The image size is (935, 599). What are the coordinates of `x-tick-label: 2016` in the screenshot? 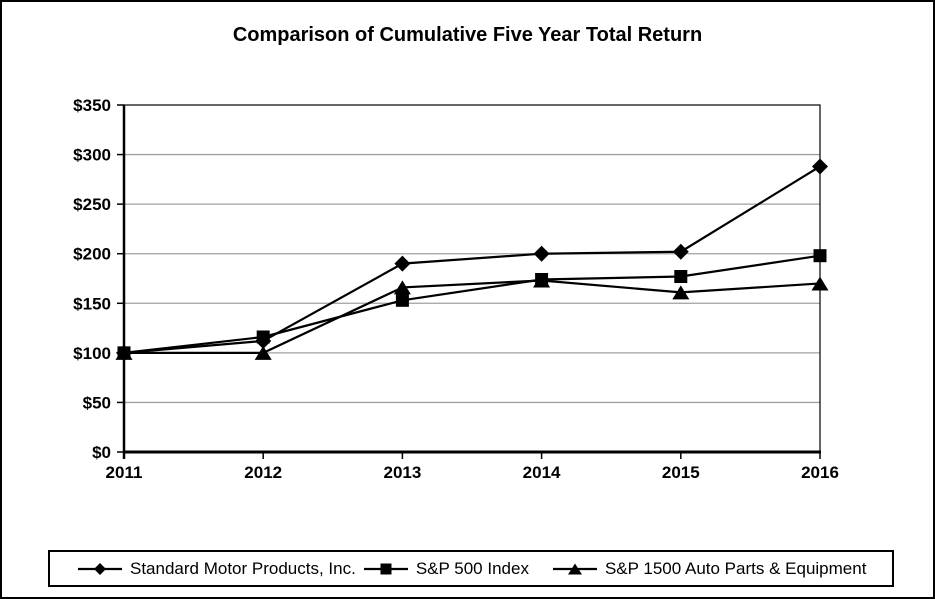 It's located at (820, 472).